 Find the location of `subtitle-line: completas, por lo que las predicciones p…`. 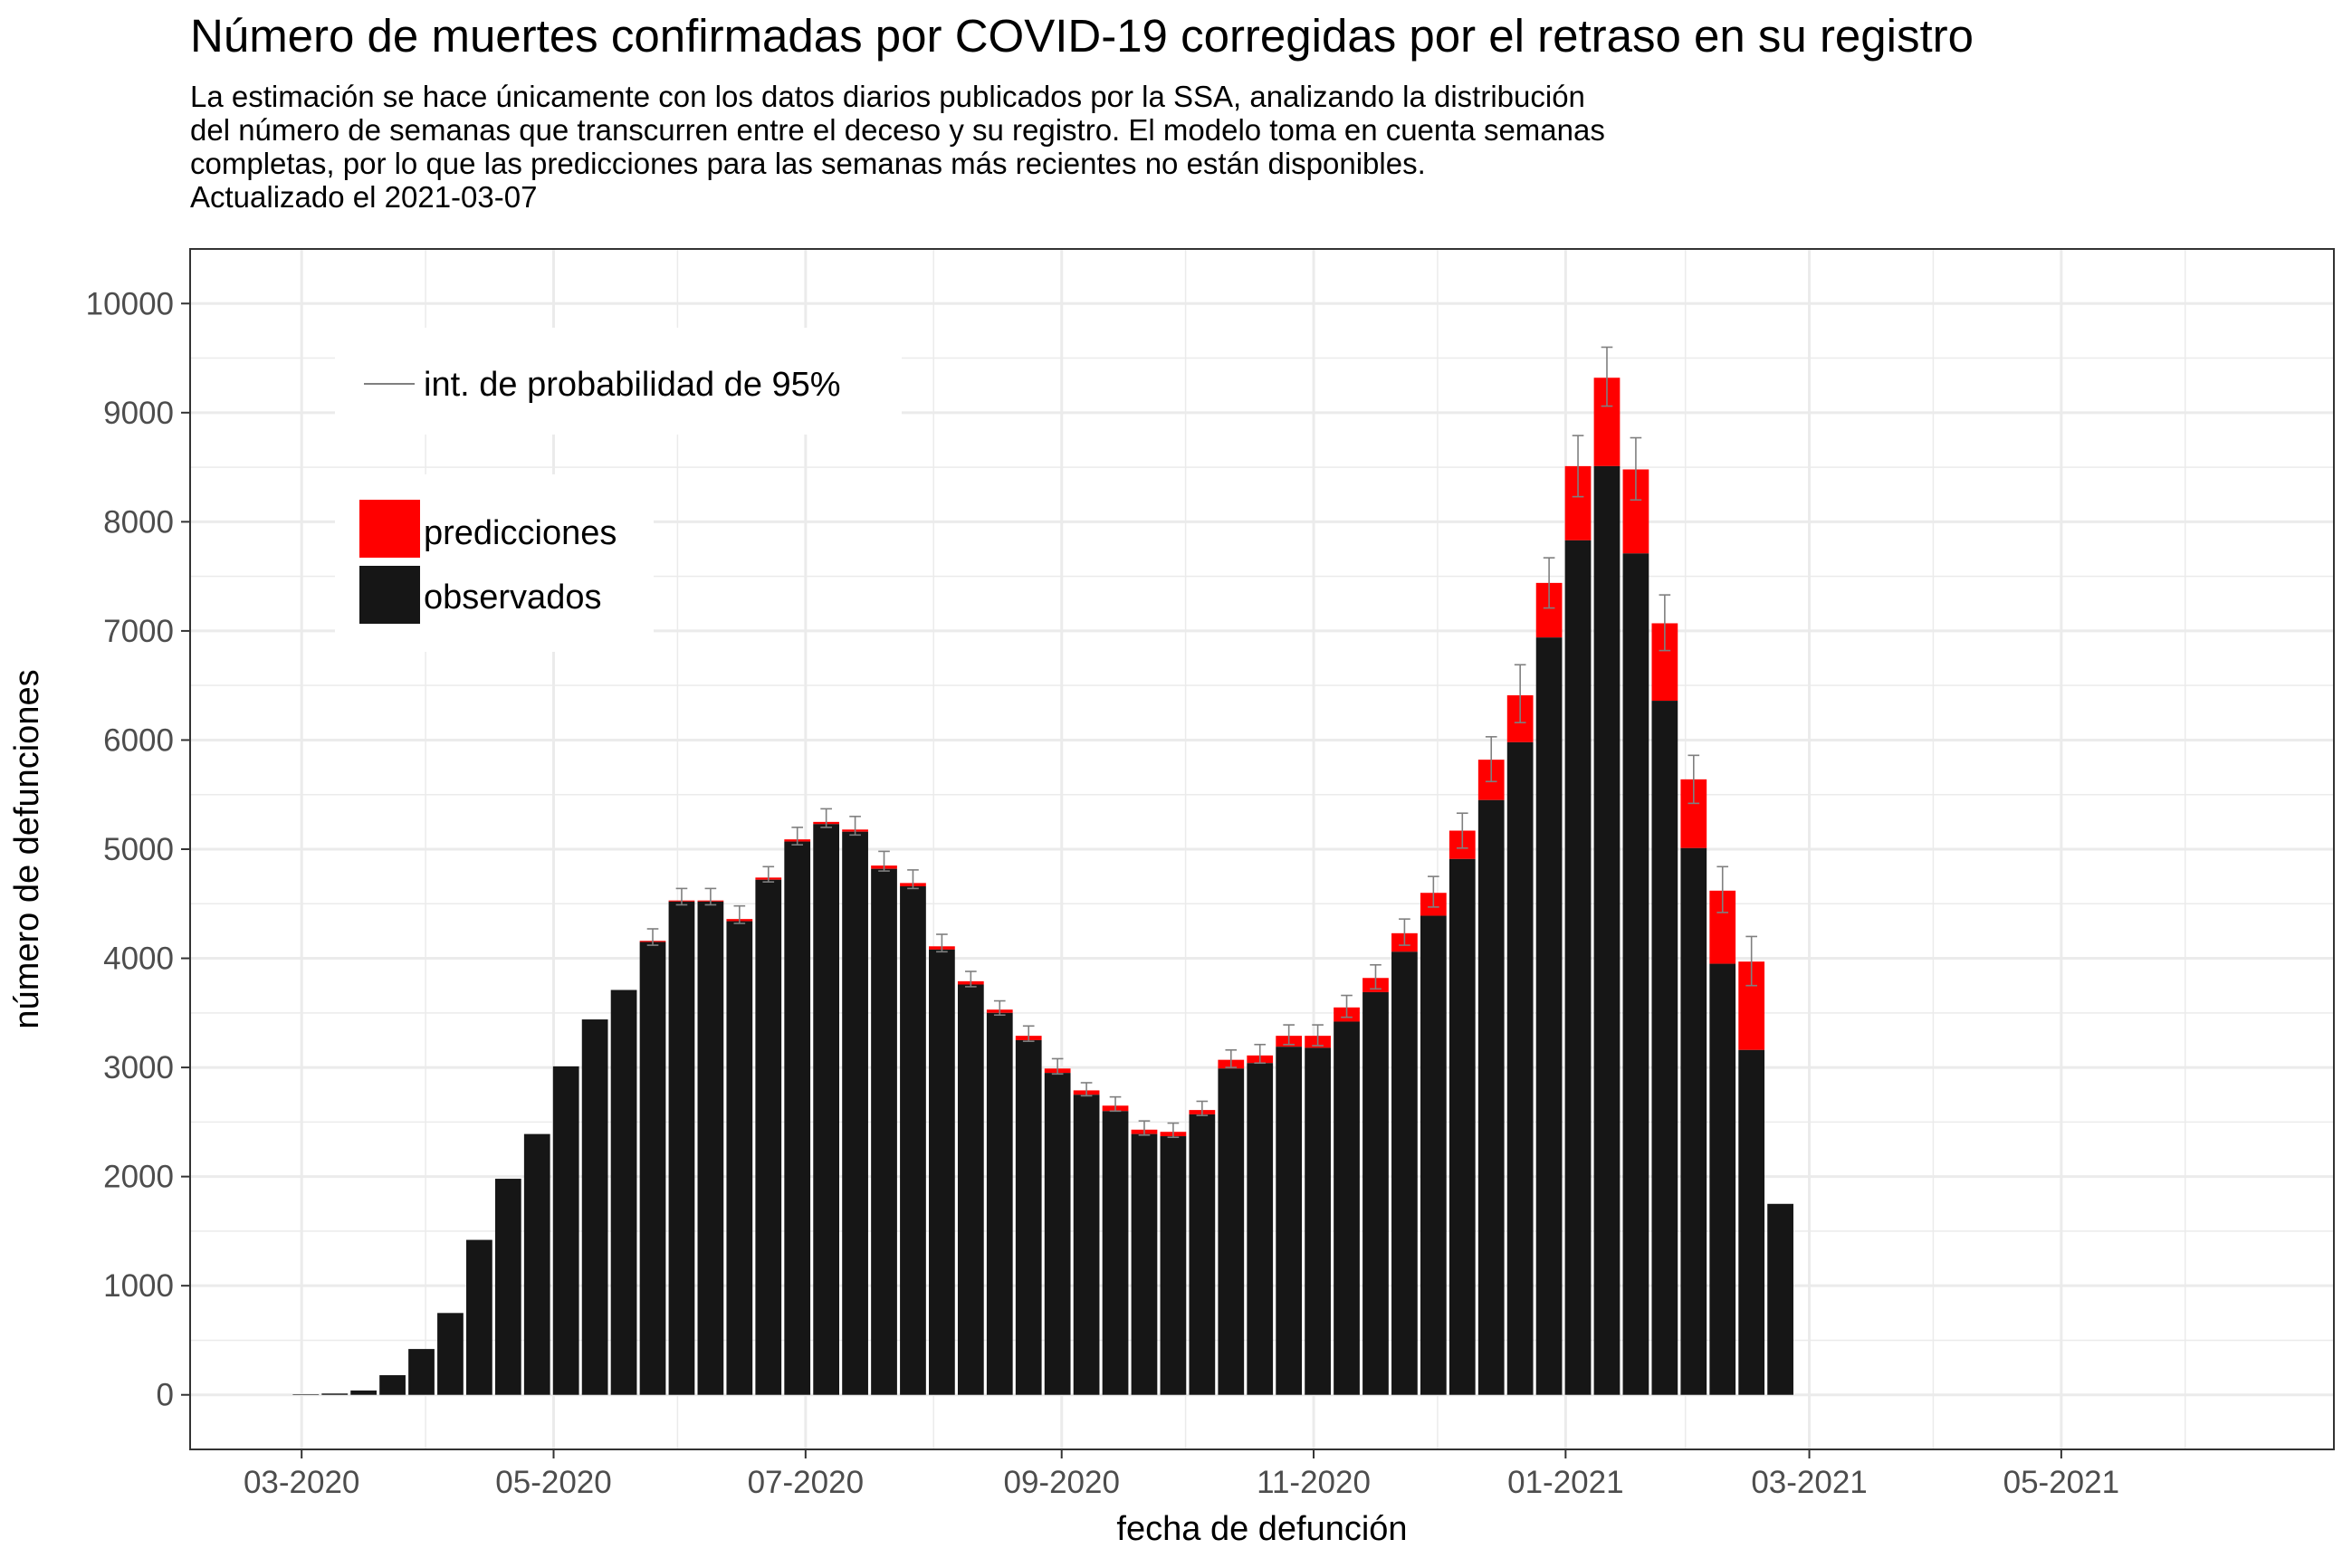

subtitle-line: completas, por lo que las predicciones p… is located at coordinates (808, 163).